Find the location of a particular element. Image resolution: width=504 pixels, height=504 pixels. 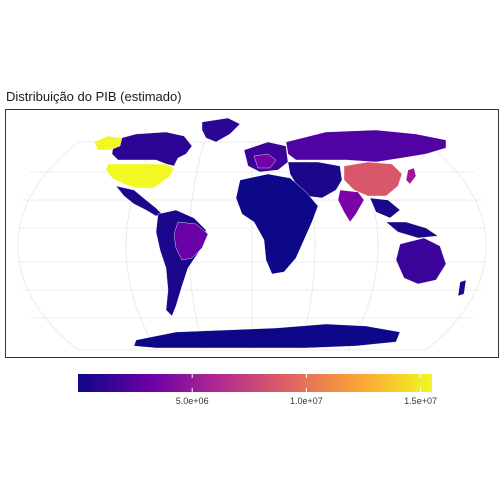

legend-tick-label: 1.5e+07 is located at coordinates (420, 401).